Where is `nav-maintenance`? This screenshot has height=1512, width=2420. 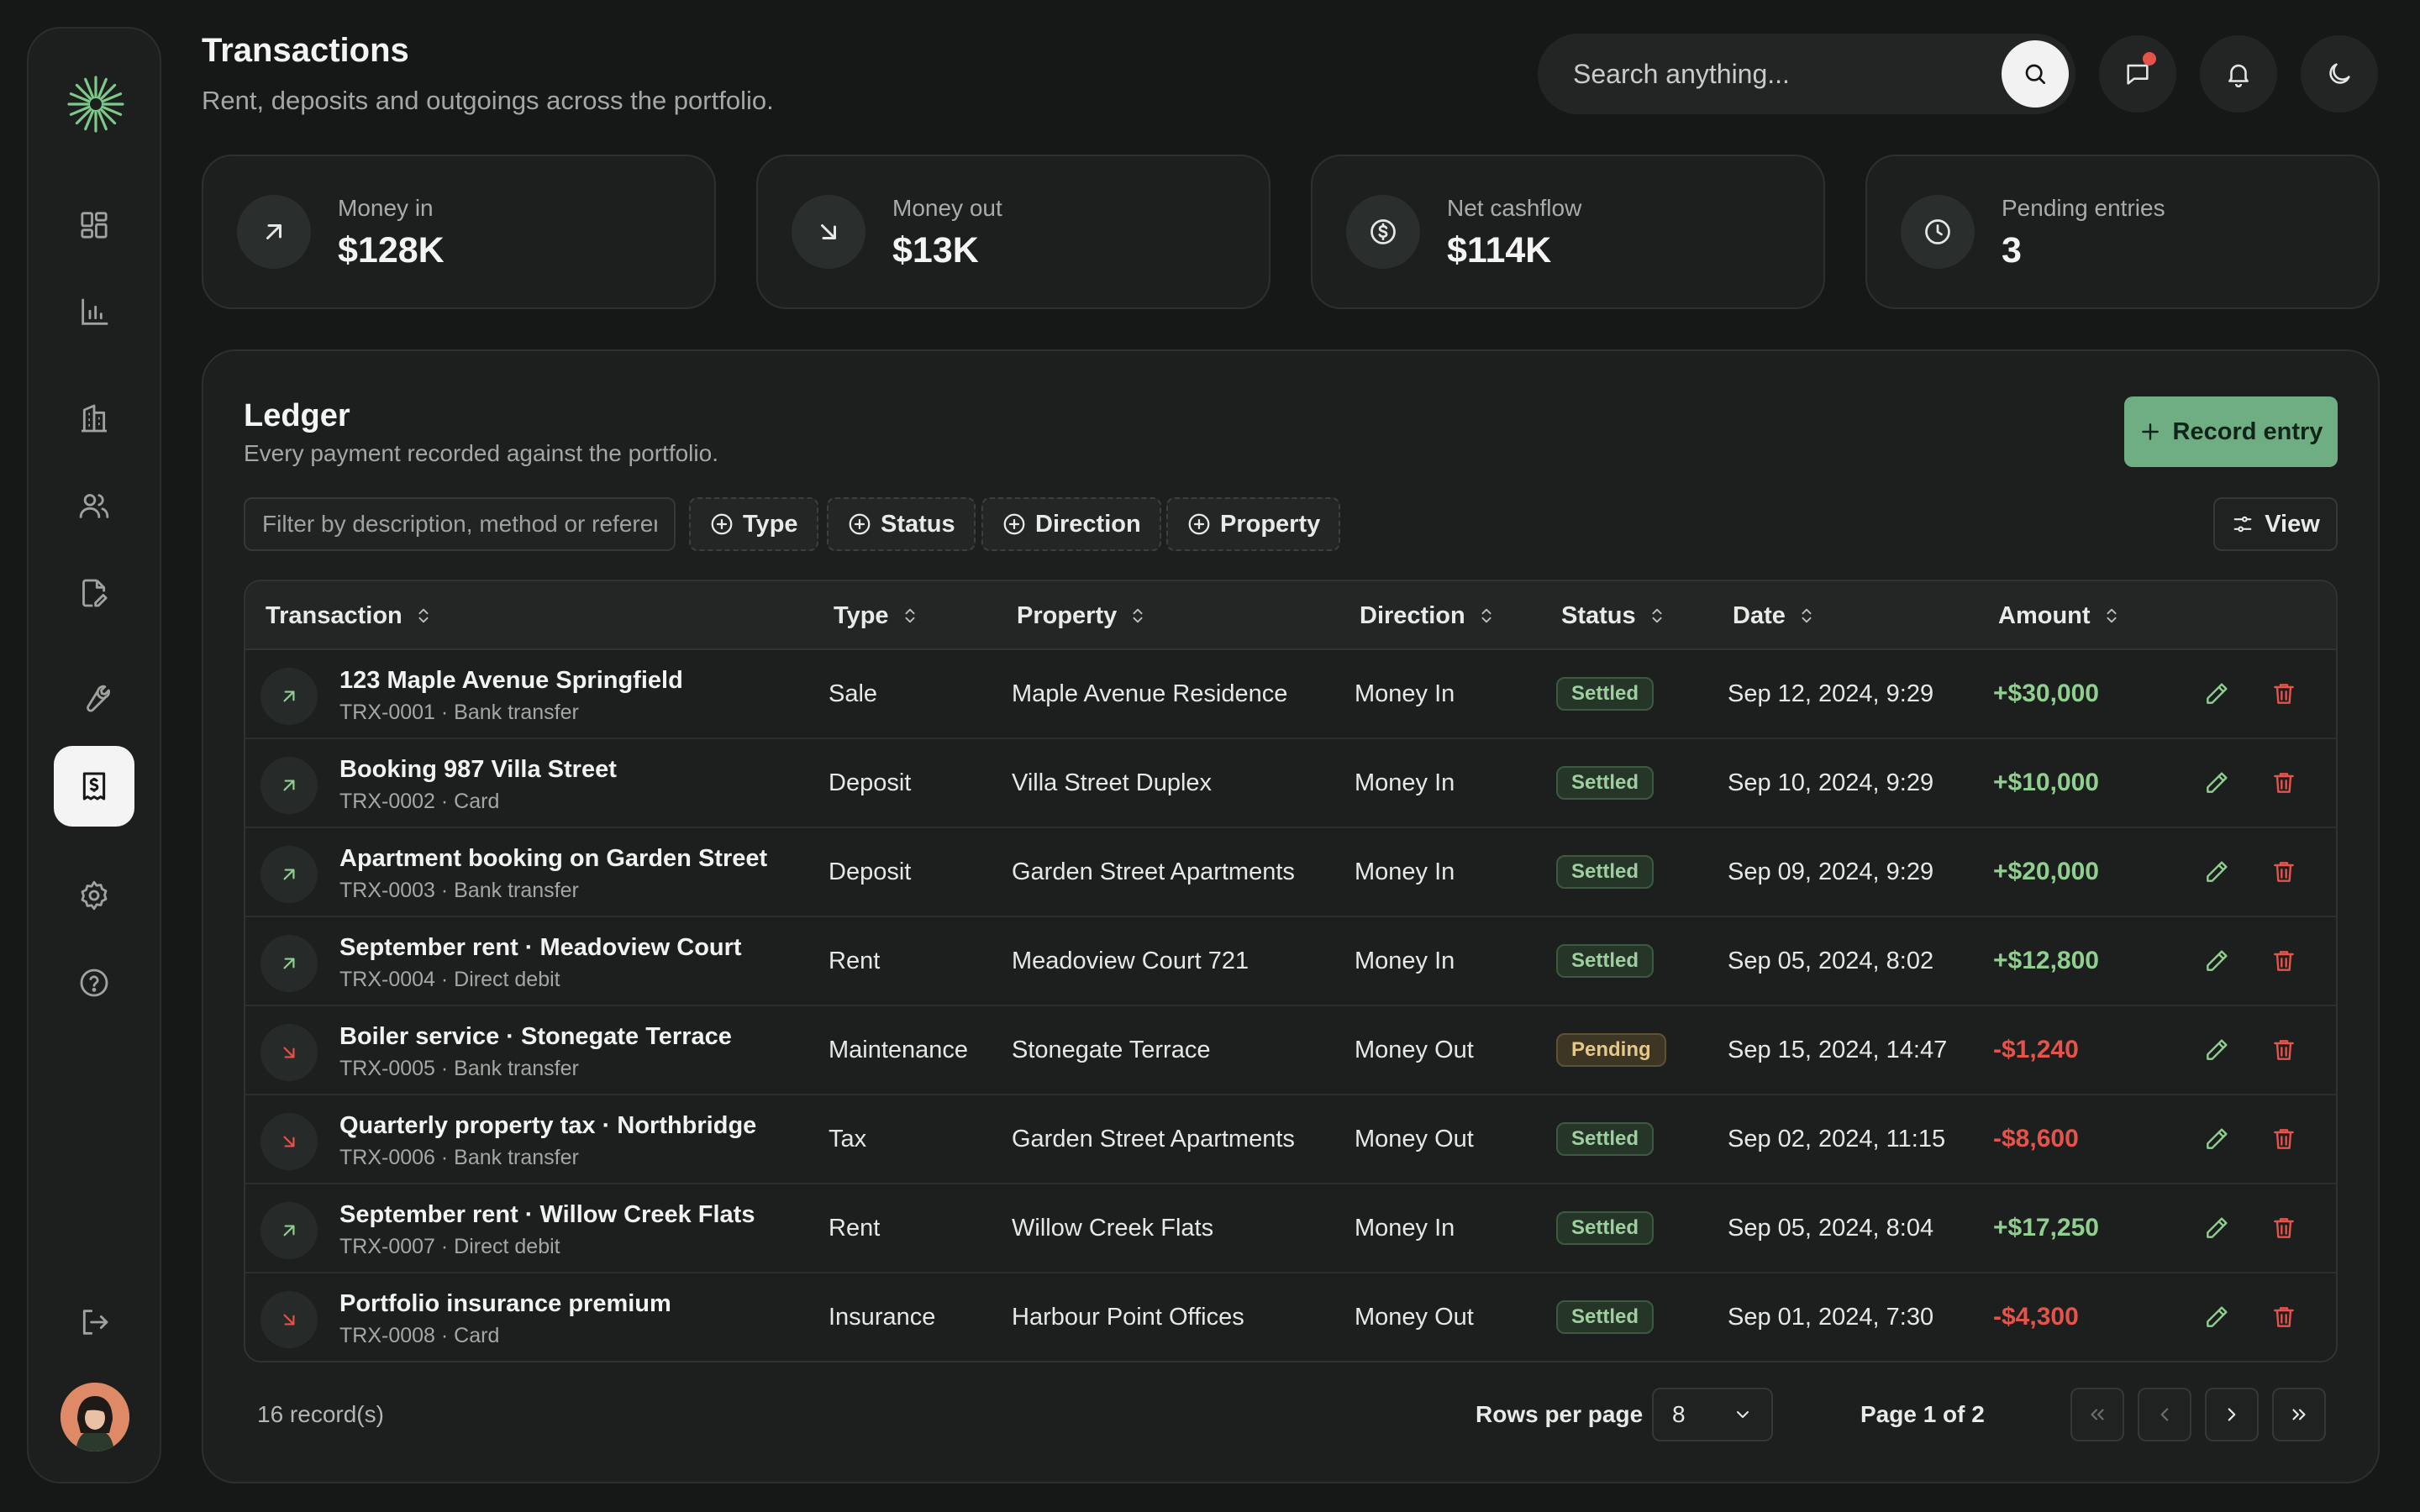 nav-maintenance is located at coordinates (94, 699).